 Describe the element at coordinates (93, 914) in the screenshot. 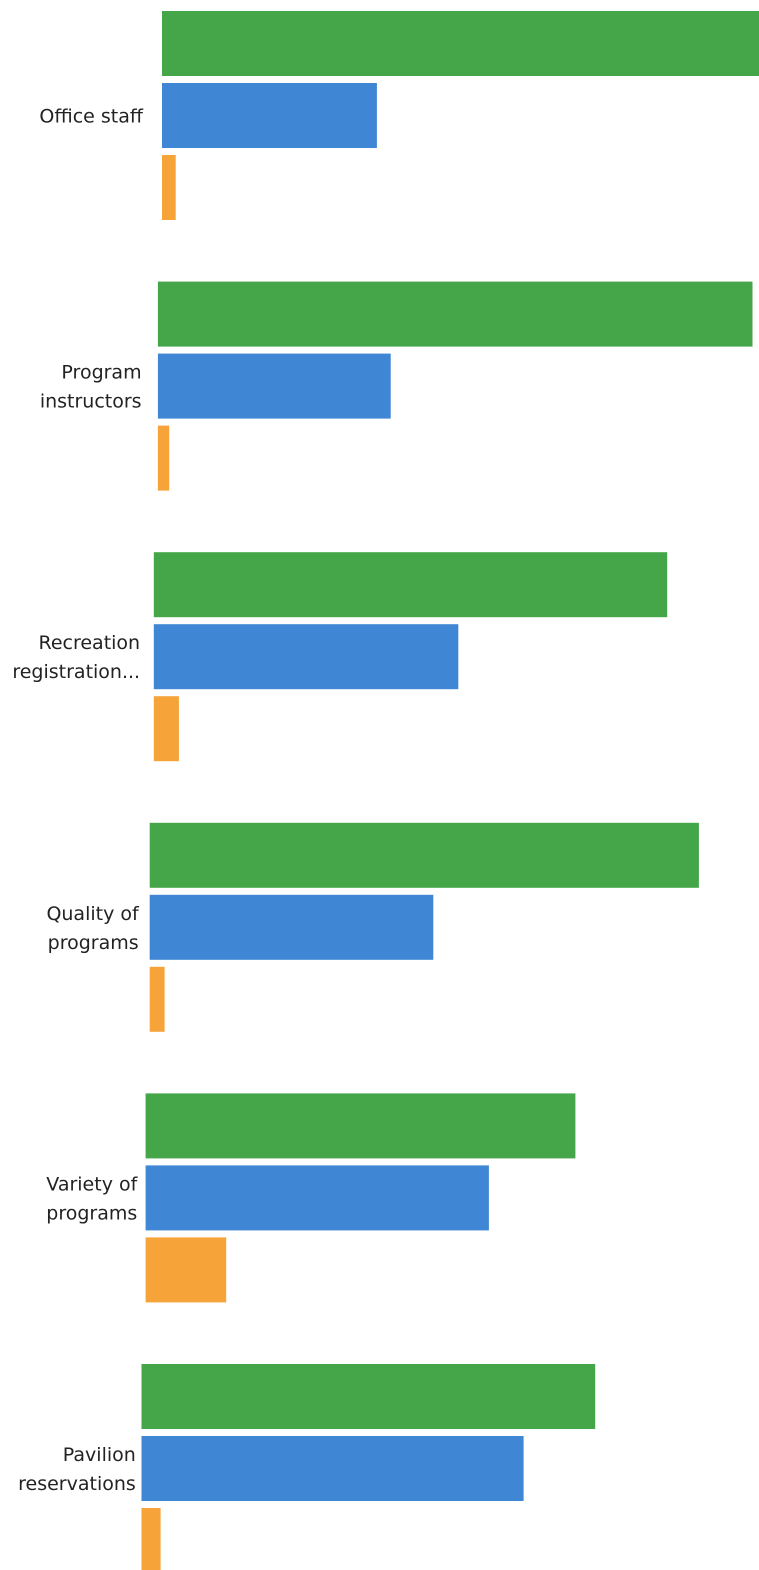

I see `category-label-3-line-0: Quality of` at that location.